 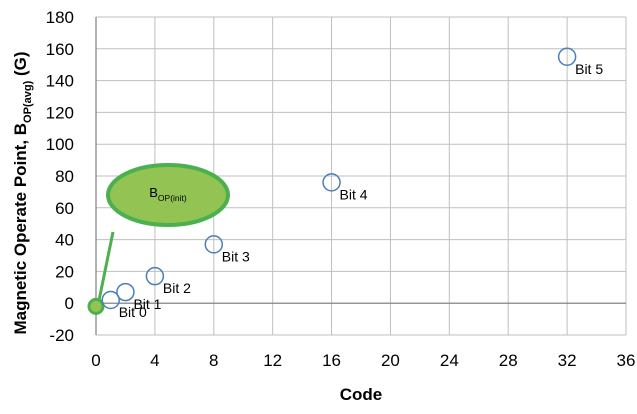 I want to click on data-point-label: Bit 4, so click(x=354, y=194).